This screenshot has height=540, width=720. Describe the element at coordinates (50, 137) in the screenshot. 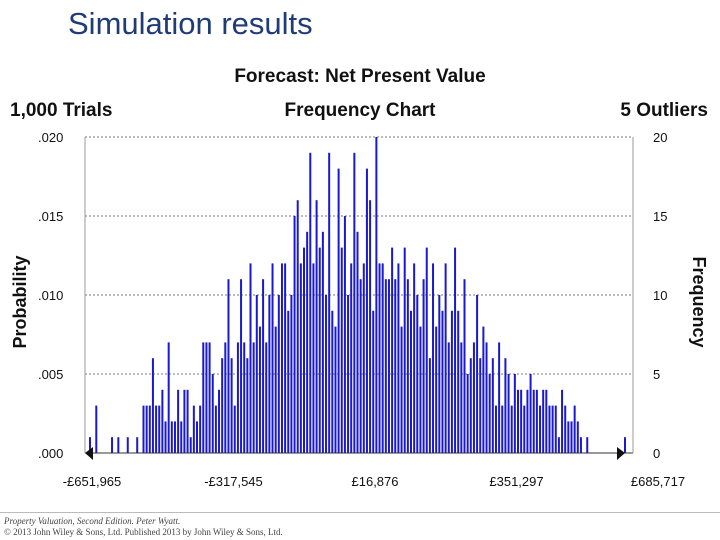

I see `y-tick-label: .020` at that location.